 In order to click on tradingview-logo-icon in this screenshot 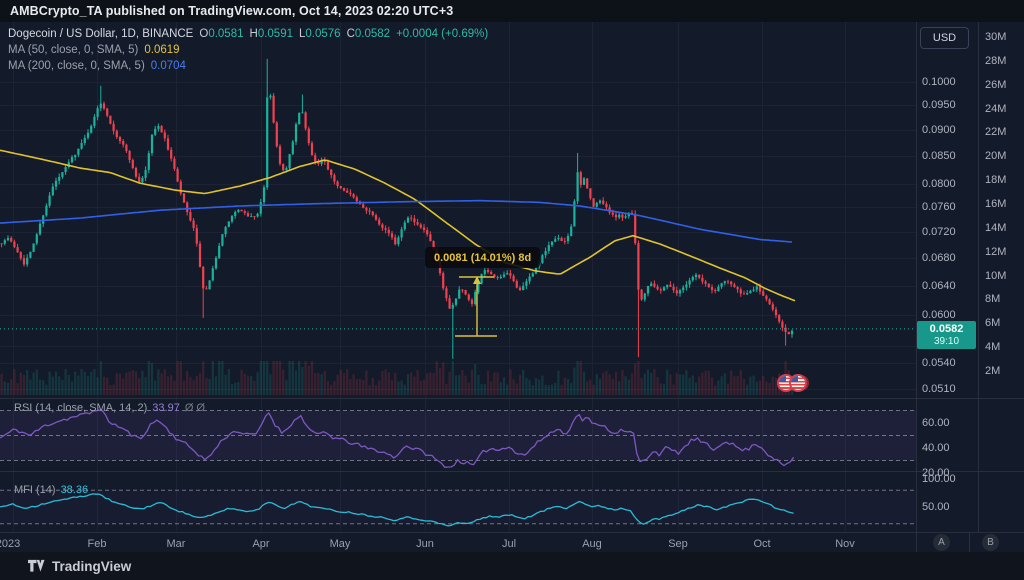, I will do `click(36, 565)`.